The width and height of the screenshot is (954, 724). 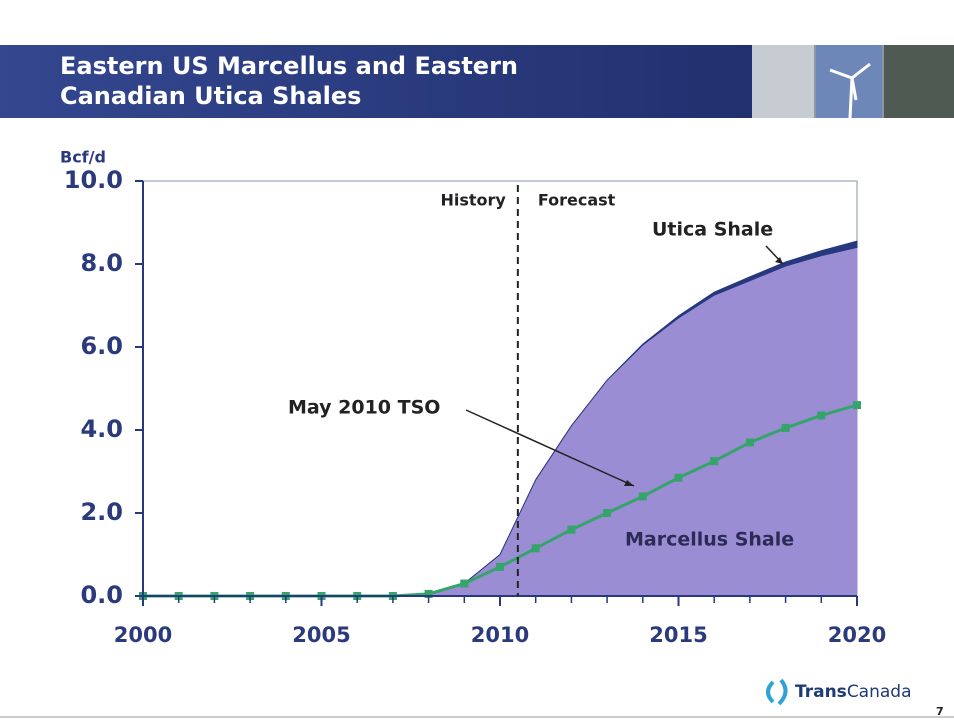 What do you see at coordinates (83, 157) in the screenshot?
I see `y-axis-label: Bcf/d` at bounding box center [83, 157].